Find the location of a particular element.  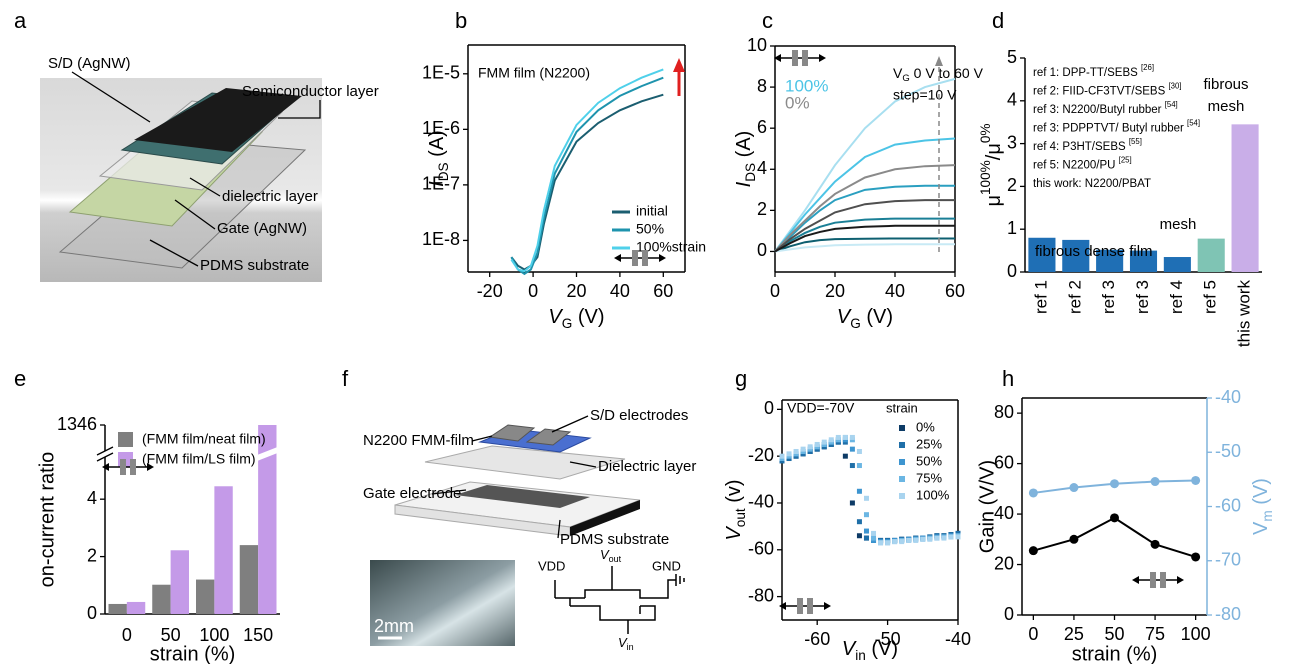

annotation: VDD=-70V is located at coordinates (821, 408).